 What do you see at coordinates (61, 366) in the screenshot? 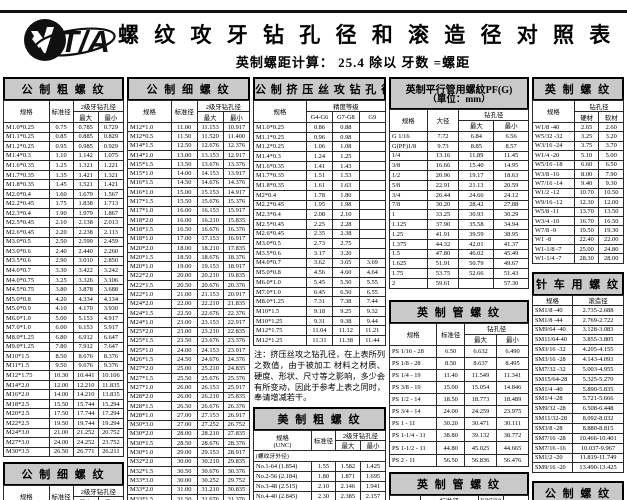
I see `value-cell: 9.50` at bounding box center [61, 366].